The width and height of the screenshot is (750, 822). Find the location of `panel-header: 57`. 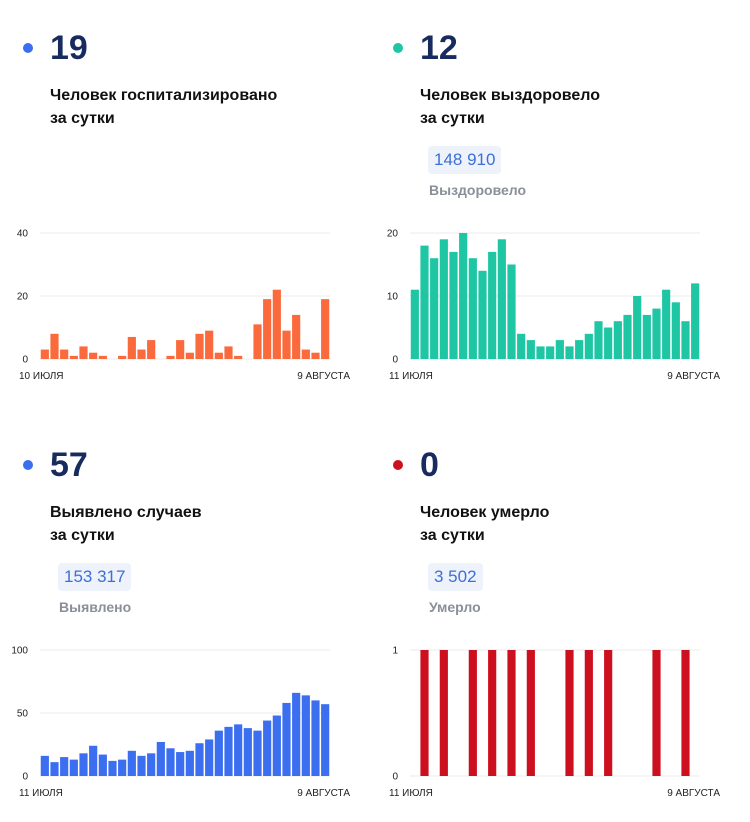

panel-header: 57 is located at coordinates (200, 465).